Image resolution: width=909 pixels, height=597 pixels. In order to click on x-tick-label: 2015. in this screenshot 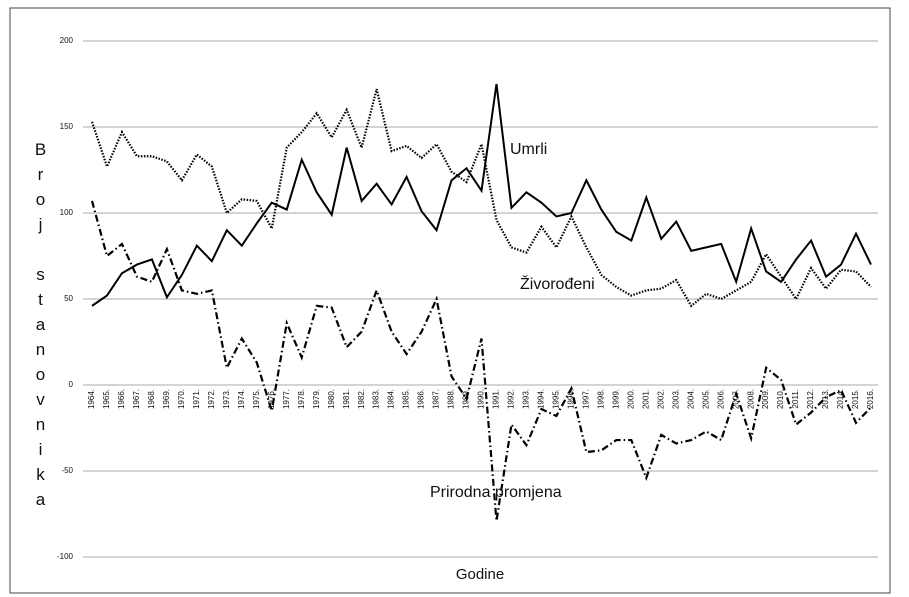, I will do `click(855, 399)`.